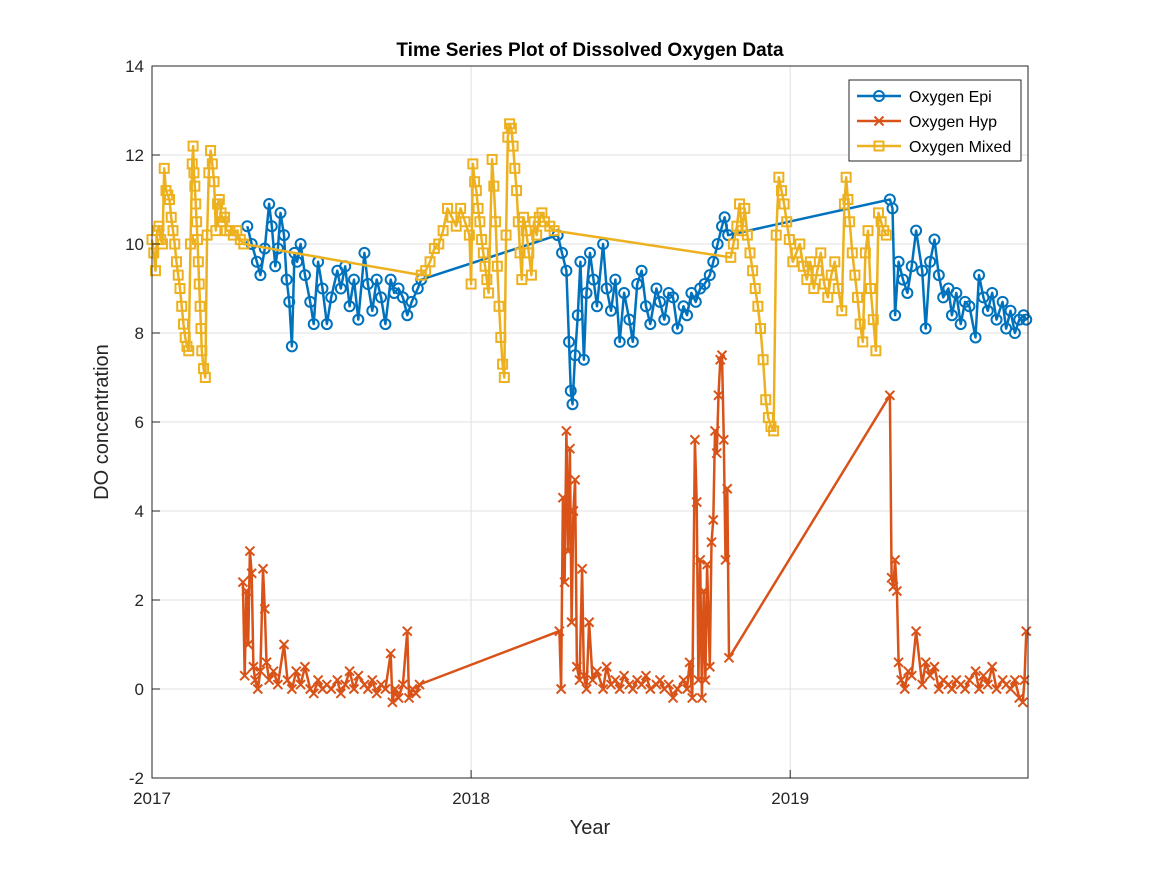 This screenshot has height=875, width=1167. Describe the element at coordinates (136, 778) in the screenshot. I see `y-tick-label: -2` at that location.